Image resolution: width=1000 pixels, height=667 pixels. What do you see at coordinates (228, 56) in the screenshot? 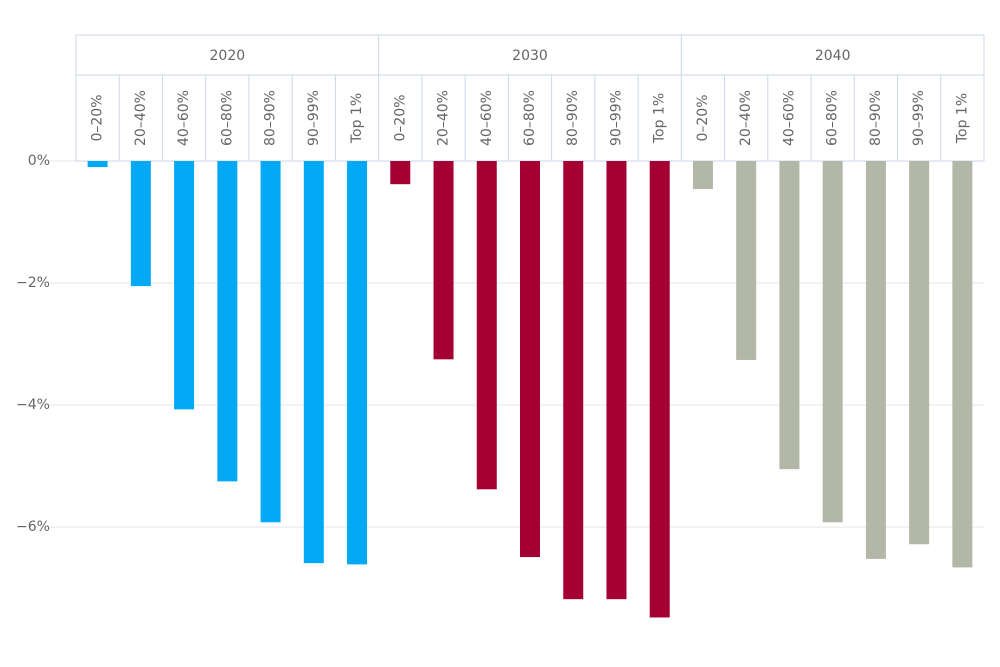
I see `group-label: 2020` at bounding box center [228, 56].